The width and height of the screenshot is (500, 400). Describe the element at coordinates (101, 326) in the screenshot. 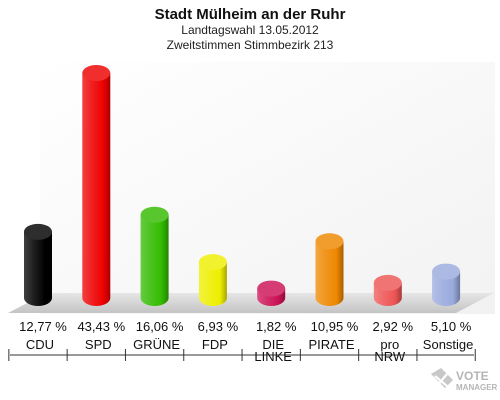

I see `value-label-spd: 43,43 %` at that location.